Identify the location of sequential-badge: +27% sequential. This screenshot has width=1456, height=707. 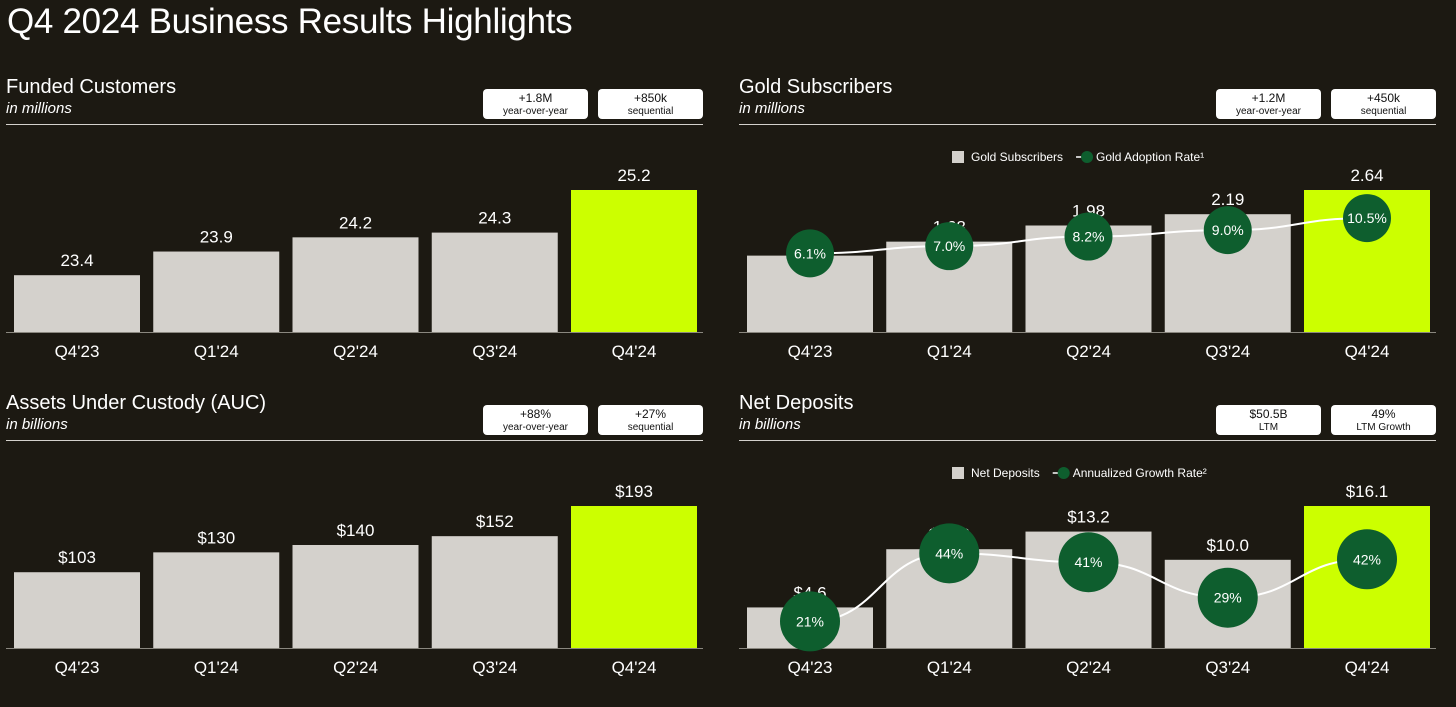
(650, 420).